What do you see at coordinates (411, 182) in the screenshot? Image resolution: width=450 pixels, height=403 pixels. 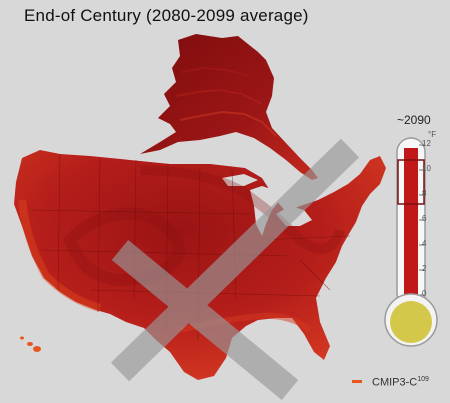 I see `thermometer-range-bracket` at bounding box center [411, 182].